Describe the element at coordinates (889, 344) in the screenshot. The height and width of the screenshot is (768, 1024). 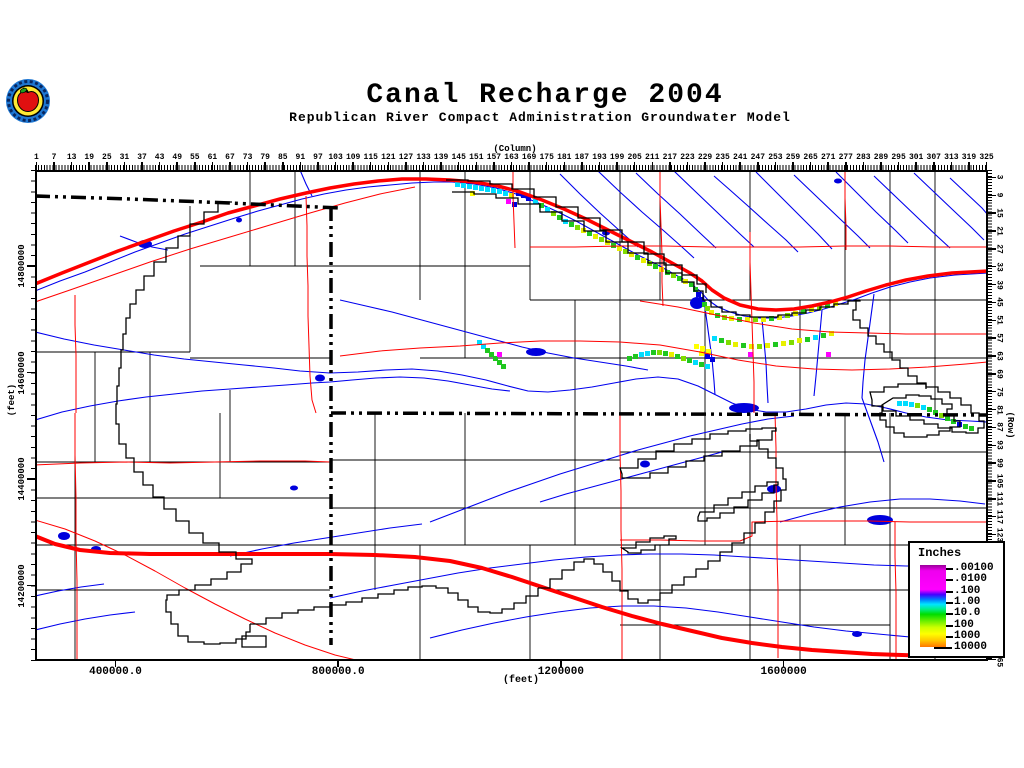
I see `model-boundary-line` at that location.